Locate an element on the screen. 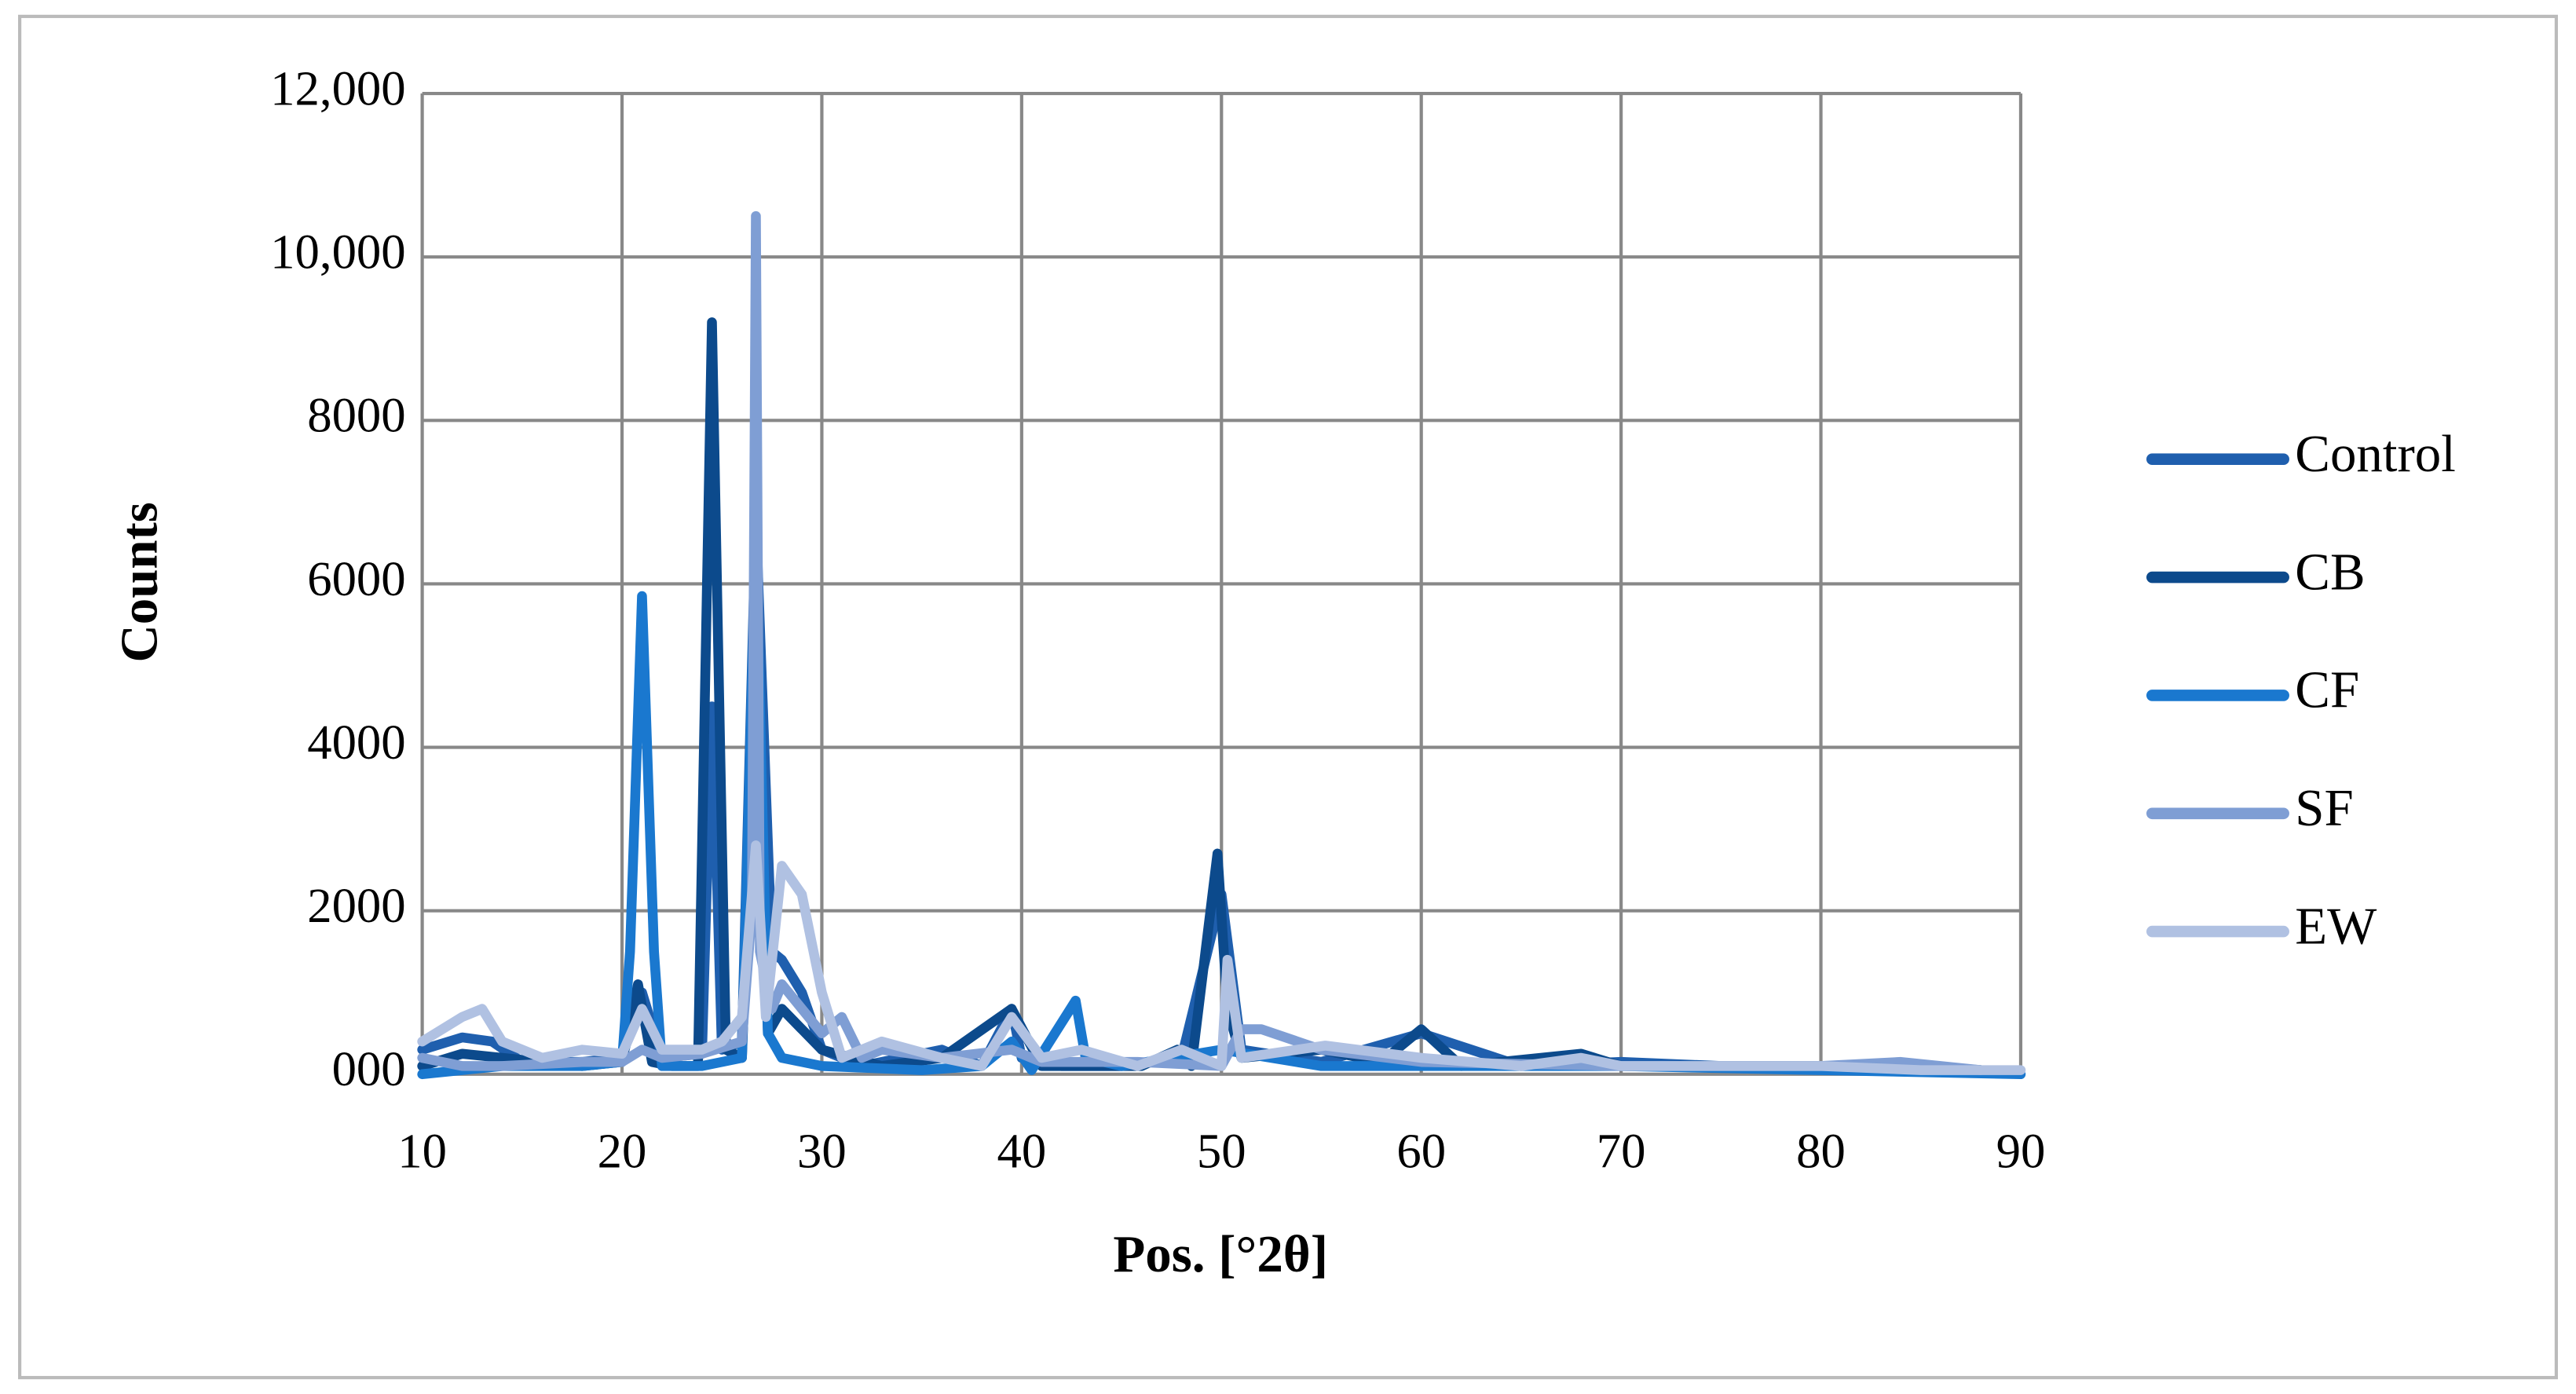 This screenshot has height=1394, width=2576. legend-label: EW is located at coordinates (2336, 926).